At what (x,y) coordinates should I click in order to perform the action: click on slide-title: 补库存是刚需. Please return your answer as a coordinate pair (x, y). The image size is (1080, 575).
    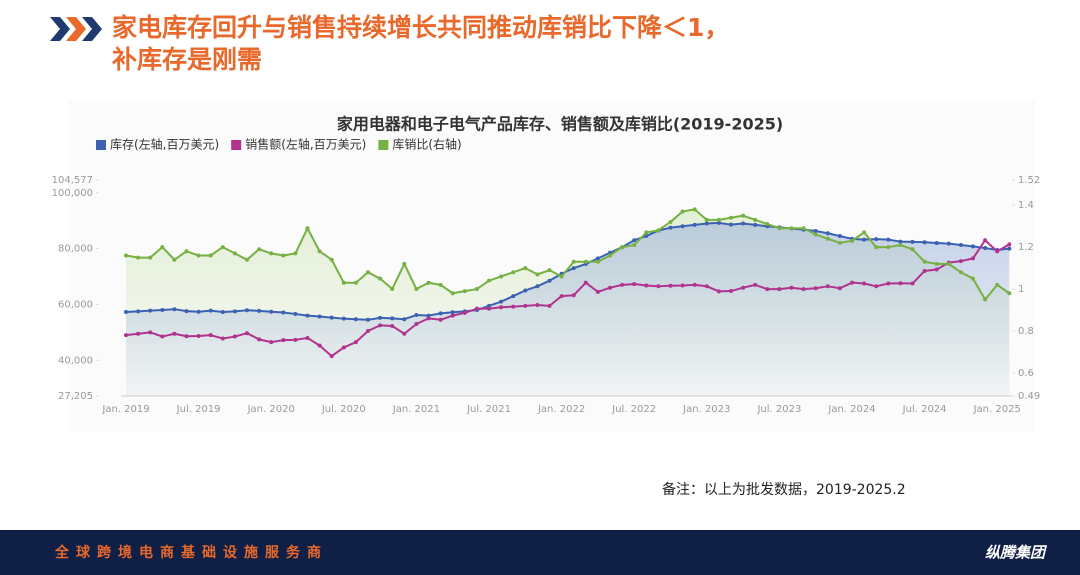
    Looking at the image, I should click on (187, 59).